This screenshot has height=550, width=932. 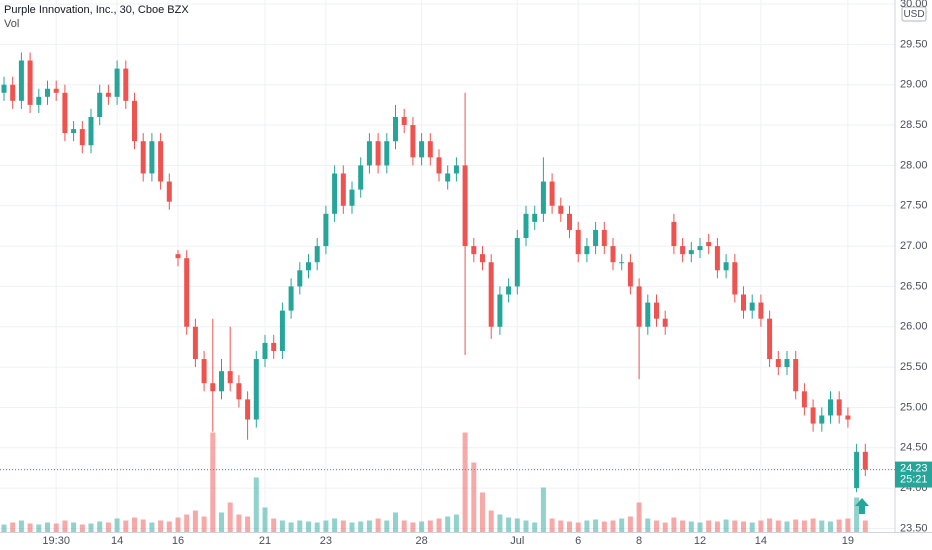 I want to click on x-tick-label: 16, so click(x=178, y=541).